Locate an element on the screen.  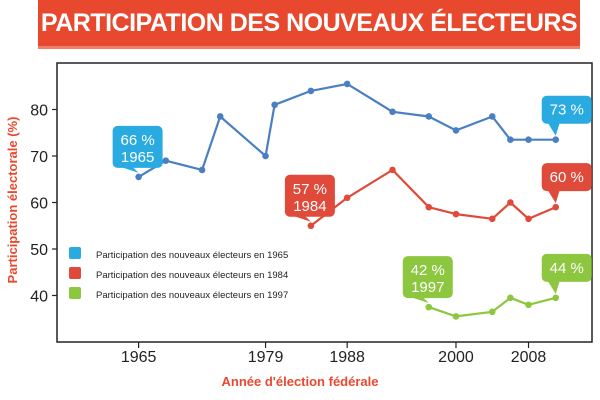
callout-value: 44 % is located at coordinates (567, 268).